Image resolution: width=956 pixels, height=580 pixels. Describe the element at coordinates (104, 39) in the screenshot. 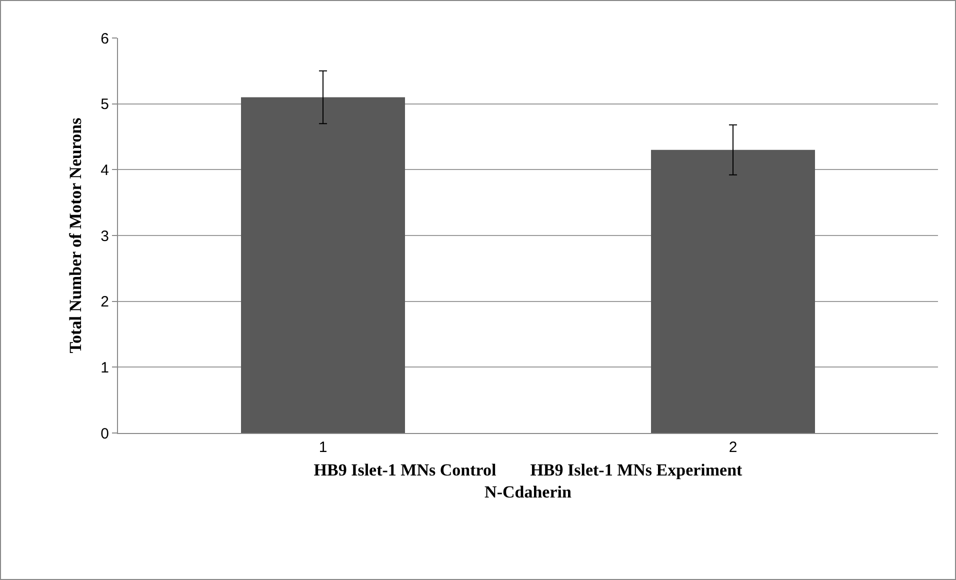

I see `y-tick-label: 6` at that location.